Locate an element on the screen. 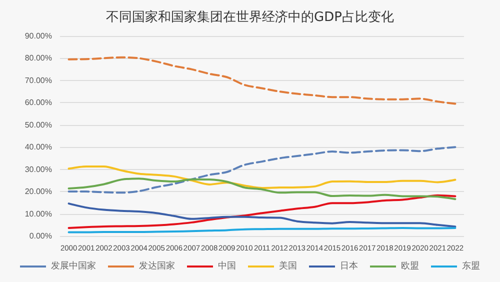 This screenshot has width=500, height=282. legend-label: 东盟 is located at coordinates (471, 266).